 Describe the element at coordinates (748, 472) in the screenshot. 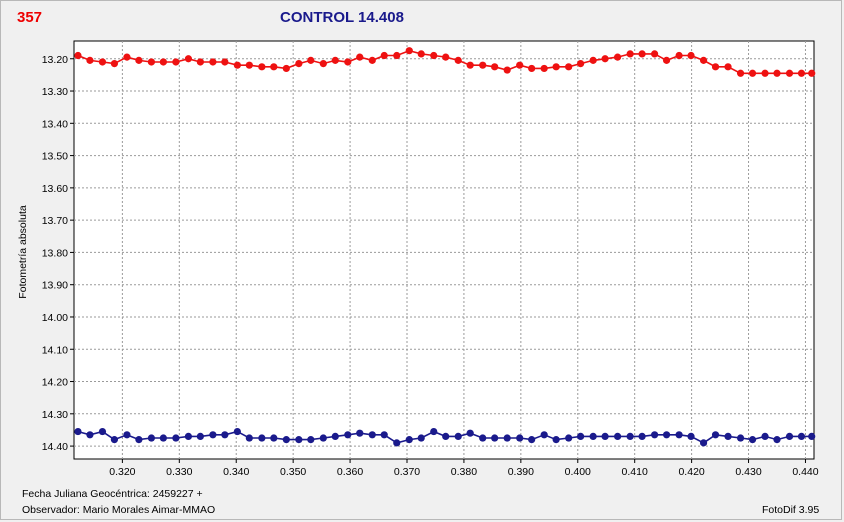

I see `x-tick-label: 0.430` at that location.